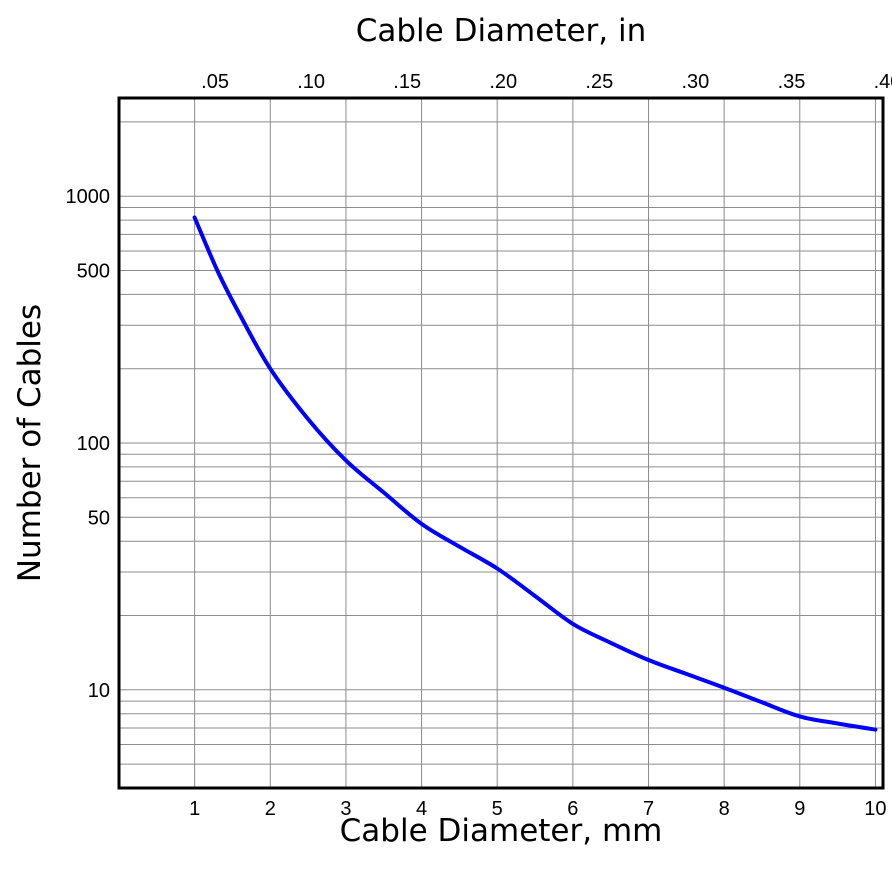 This screenshot has height=876, width=892. I want to click on y-tick-label: 10, so click(99, 691).